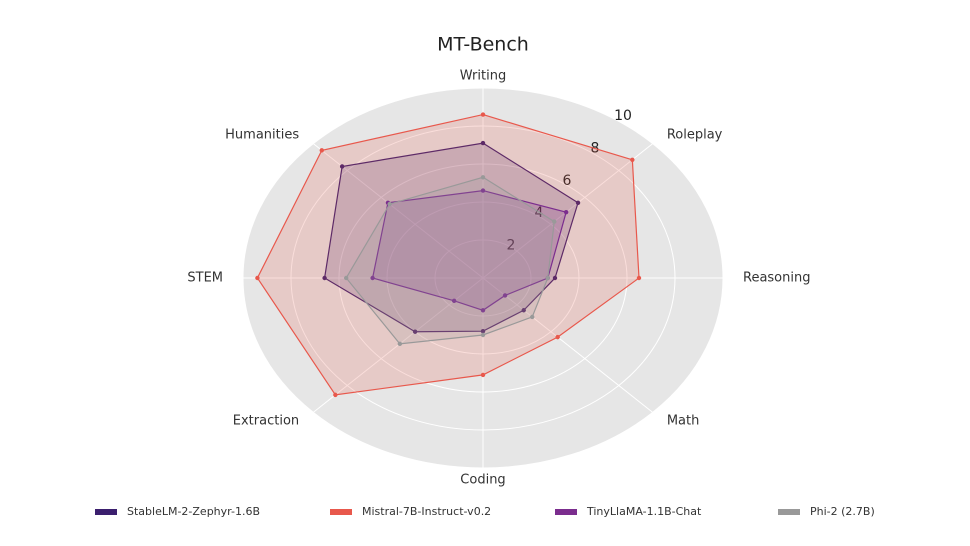 The height and width of the screenshot is (546, 970). Describe the element at coordinates (483, 45) in the screenshot. I see `chart-title: MT-Bench` at that location.